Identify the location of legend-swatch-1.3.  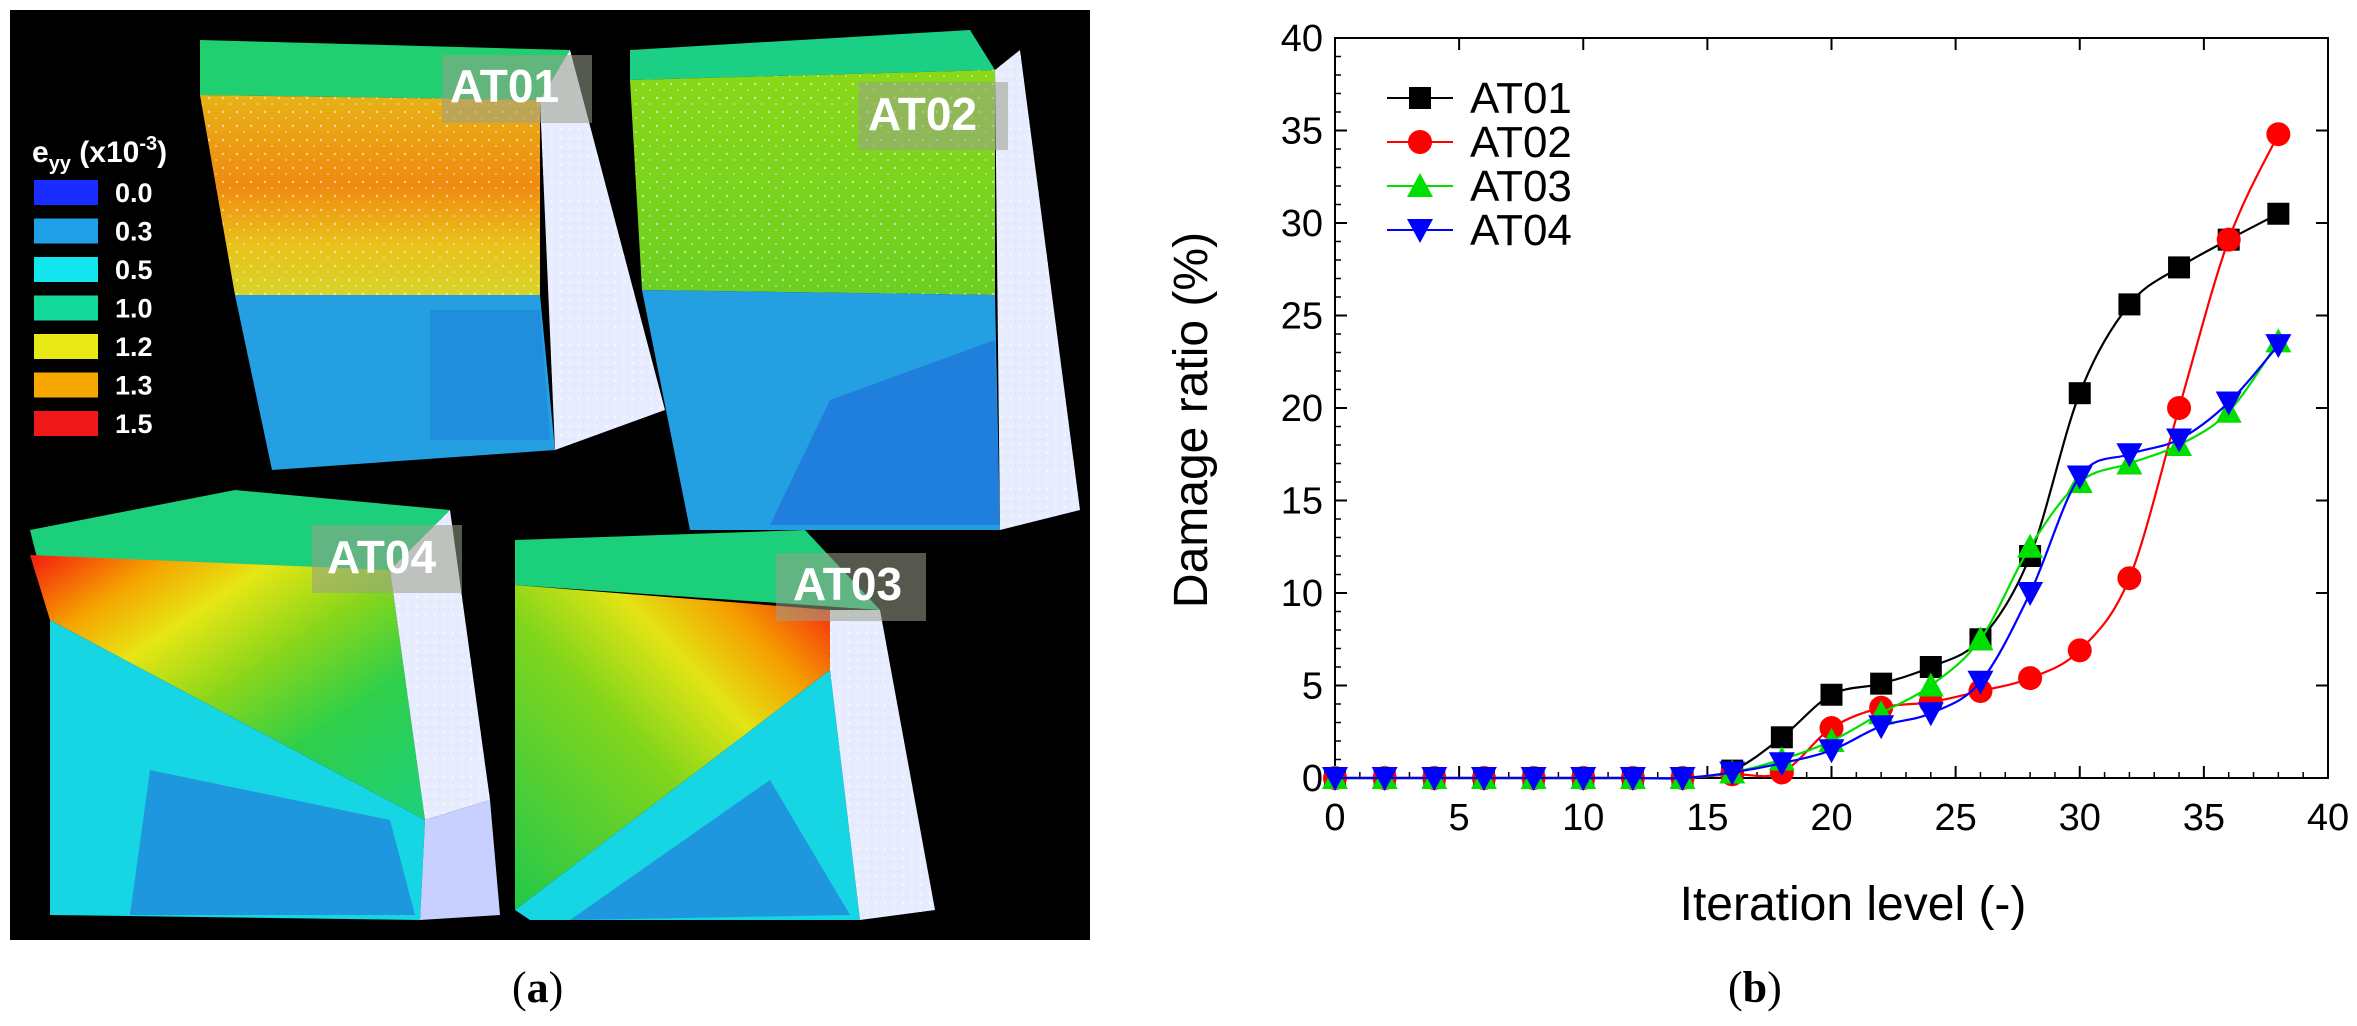
(66, 385).